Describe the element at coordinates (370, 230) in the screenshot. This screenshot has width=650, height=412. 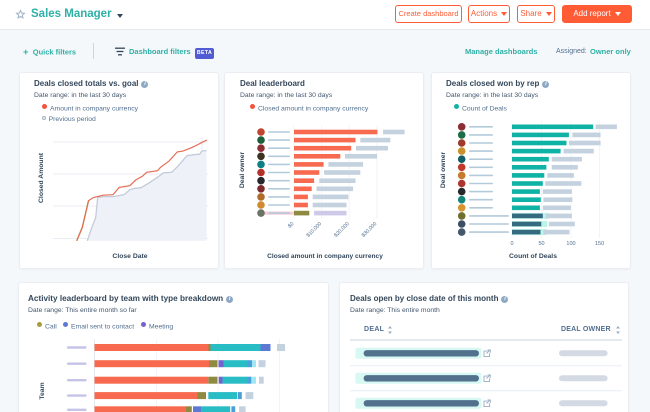
I see `svg-text: $30,000` at that location.